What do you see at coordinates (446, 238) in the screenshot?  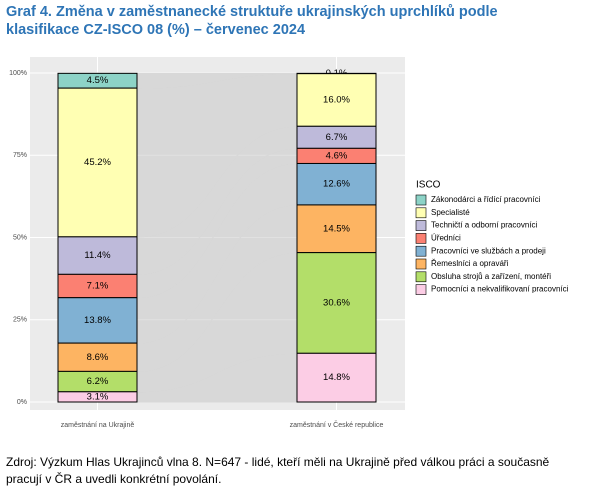 I see `legend-label: Úředníci` at bounding box center [446, 238].